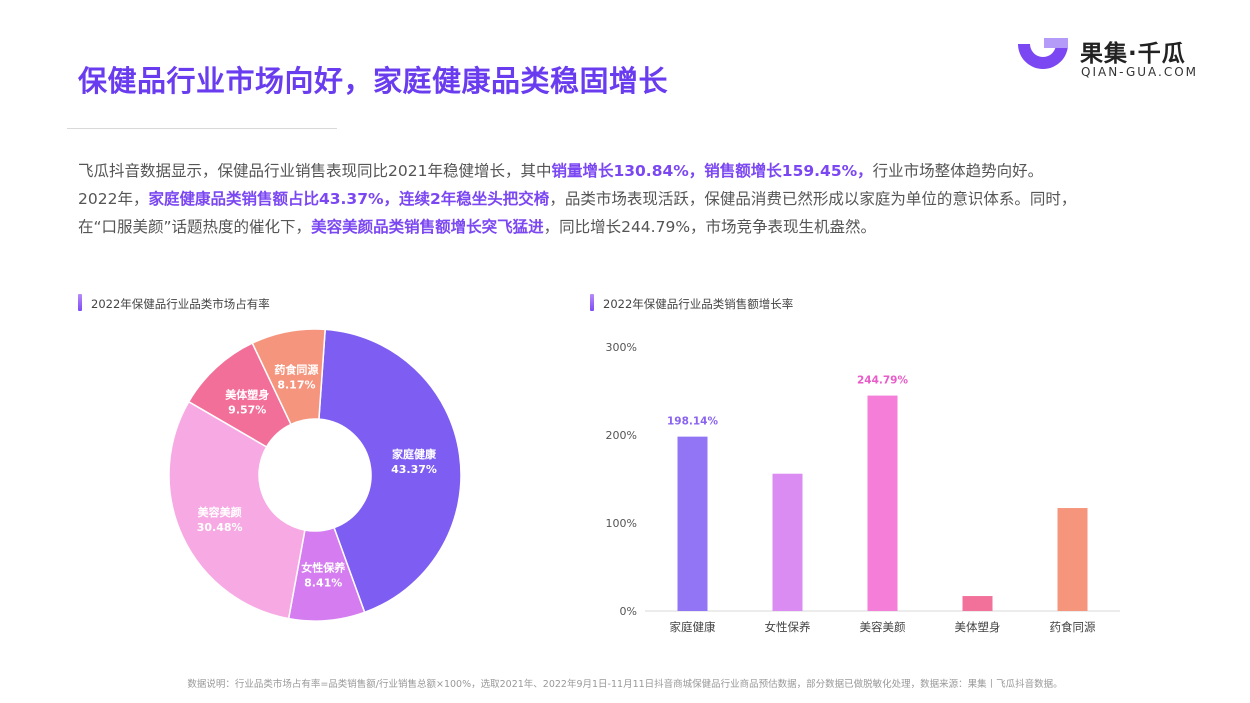  Describe the element at coordinates (693, 422) in the screenshot. I see `bar-data-label: 198.14%` at that location.